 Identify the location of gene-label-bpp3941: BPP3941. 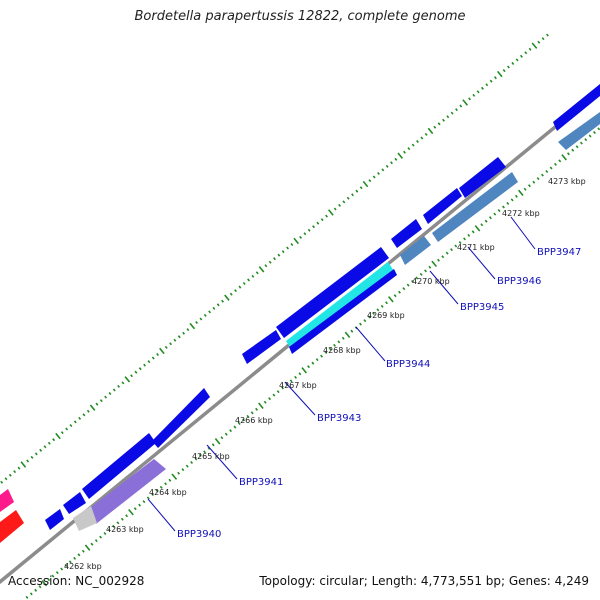
(261, 482).